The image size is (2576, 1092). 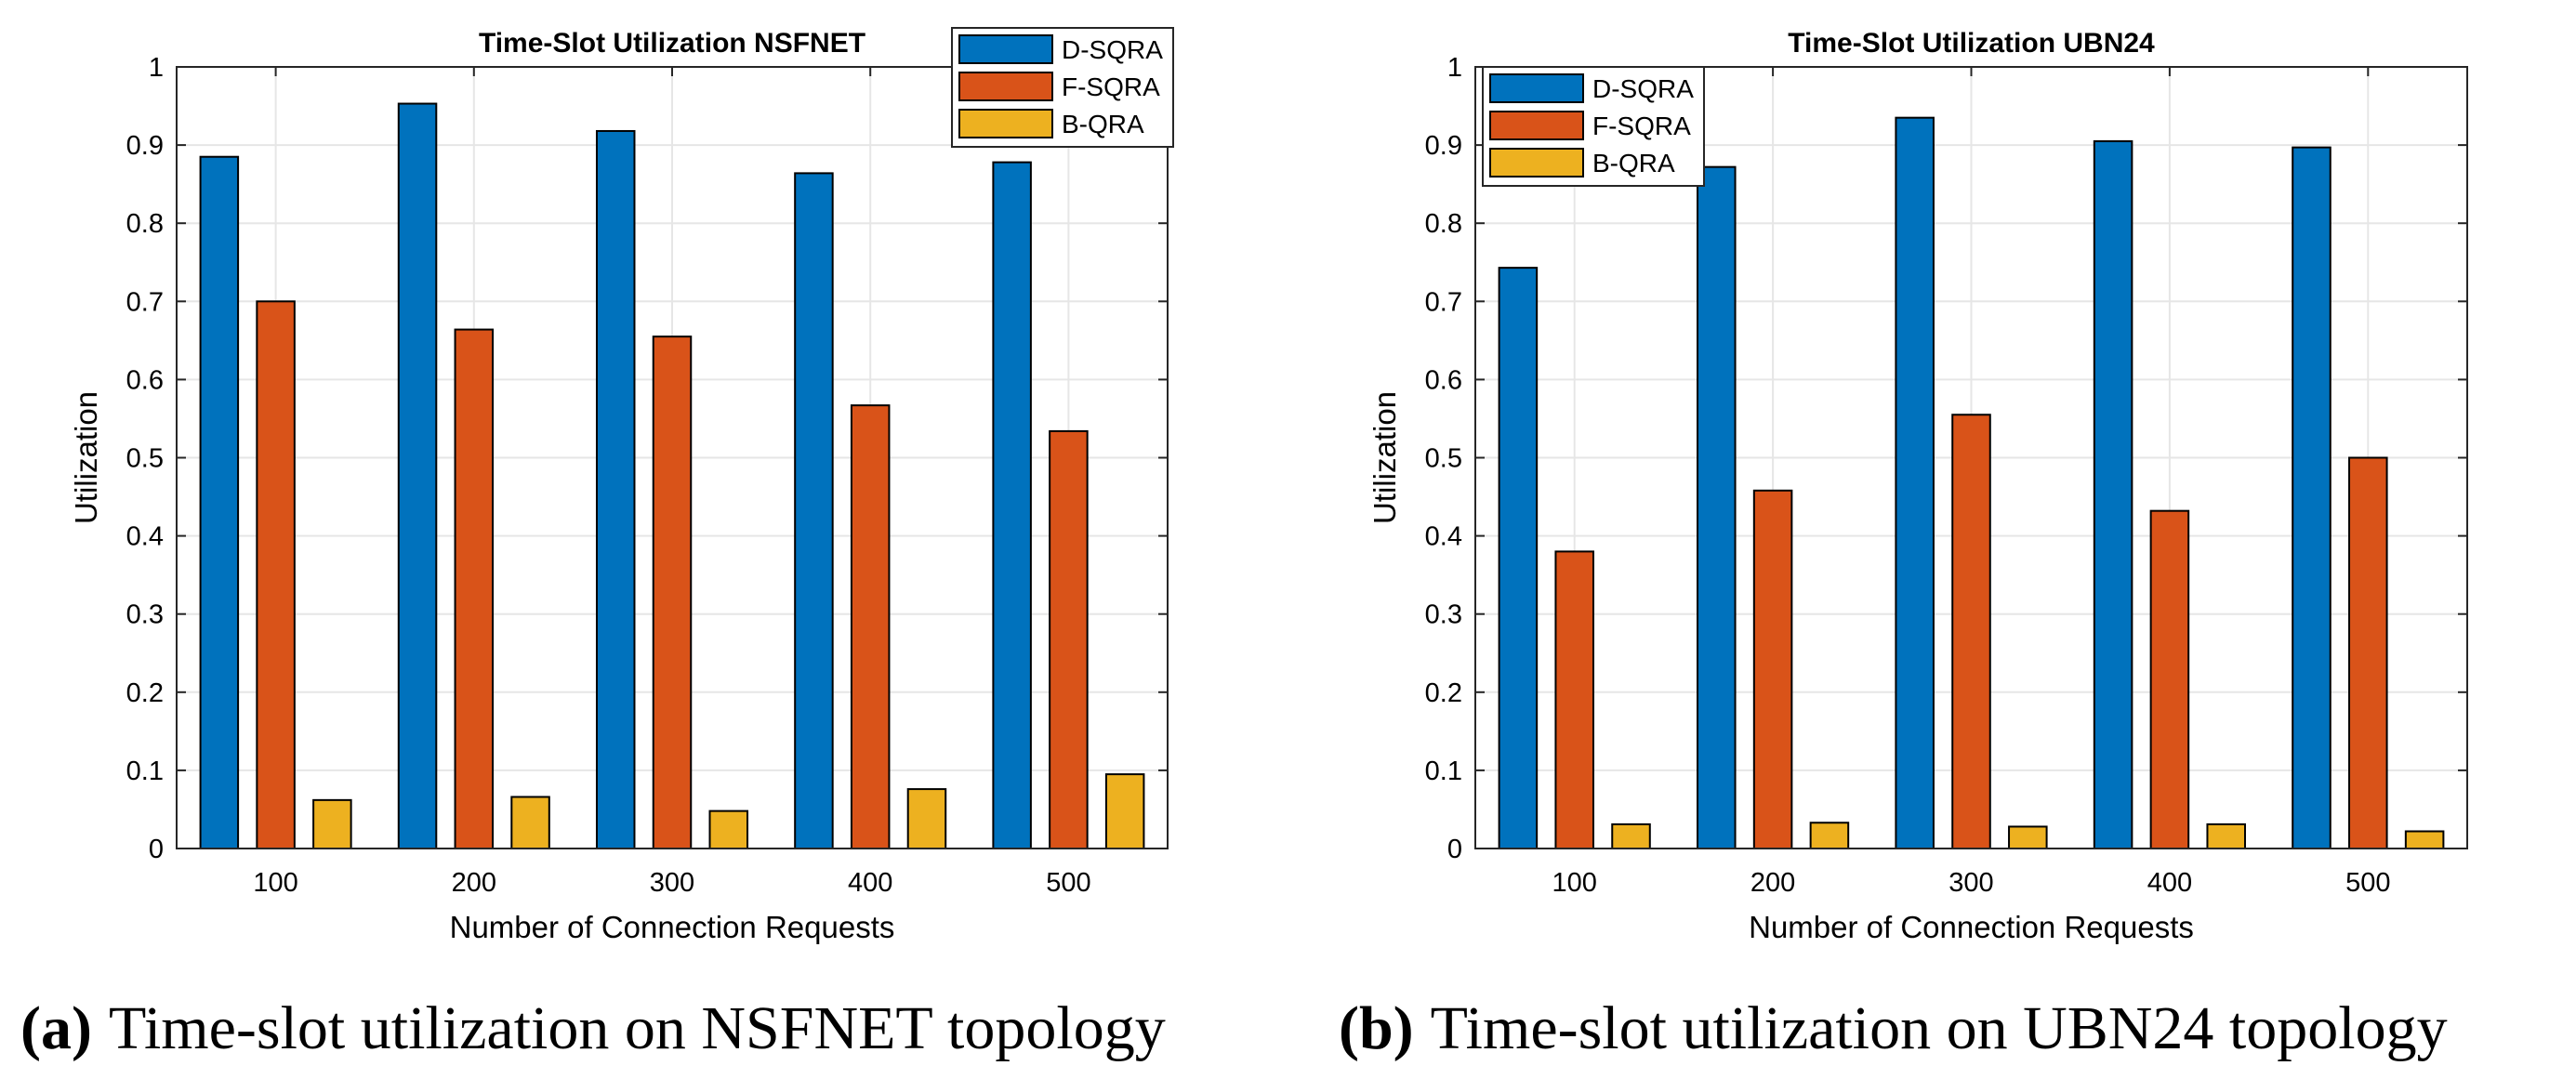 What do you see at coordinates (672, 43) in the screenshot?
I see `chart-title: Time-Slot Utilization NSFNET` at bounding box center [672, 43].